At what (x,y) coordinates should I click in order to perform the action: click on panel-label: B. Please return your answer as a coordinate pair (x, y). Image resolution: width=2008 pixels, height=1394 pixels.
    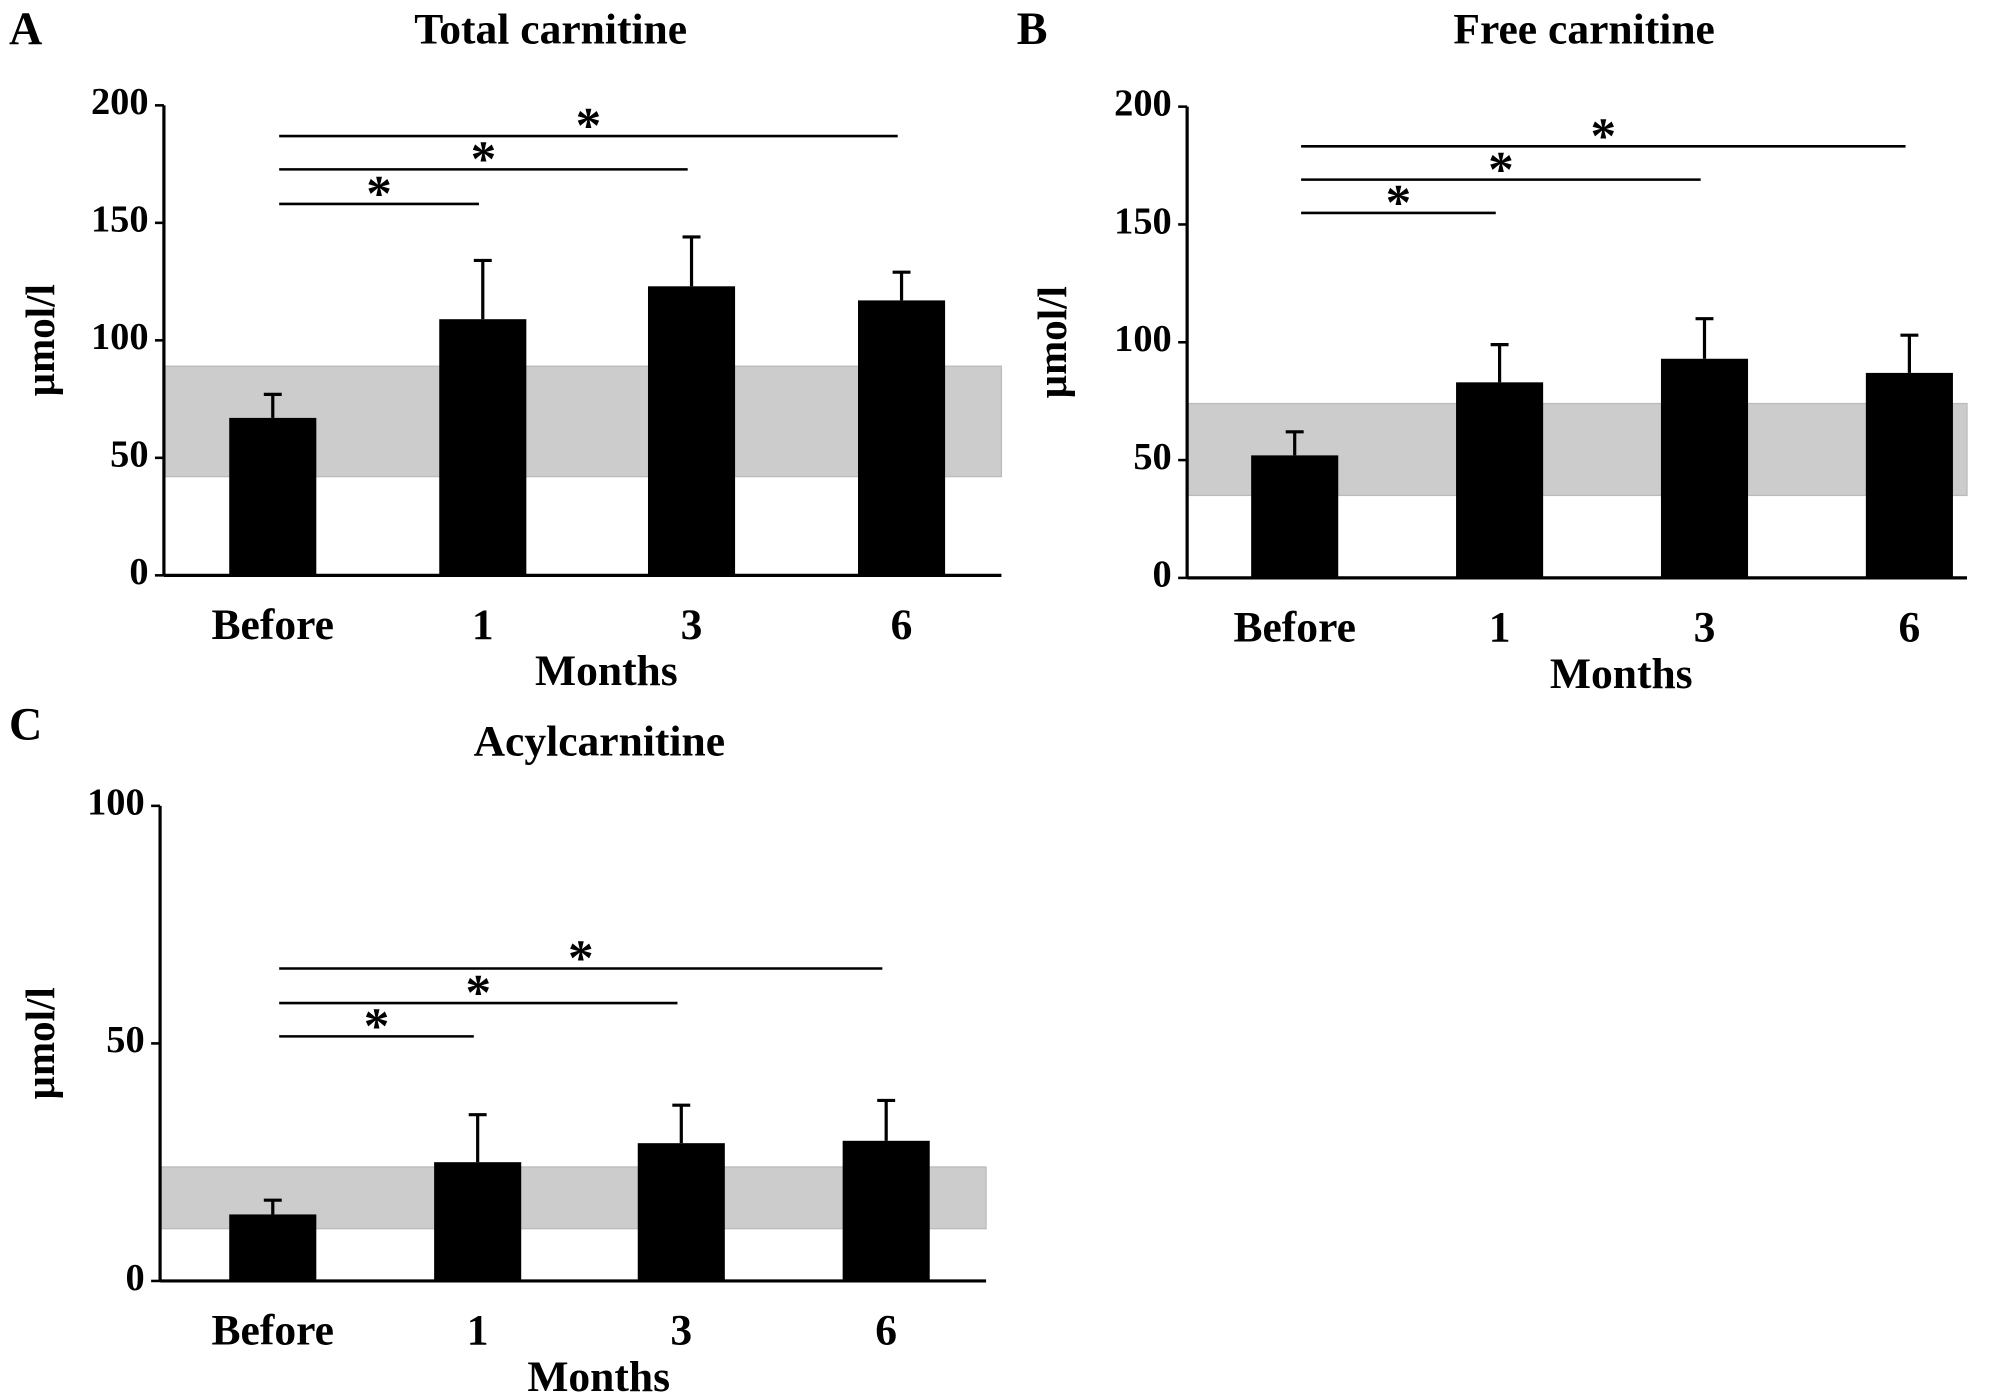
    Looking at the image, I should click on (1032, 28).